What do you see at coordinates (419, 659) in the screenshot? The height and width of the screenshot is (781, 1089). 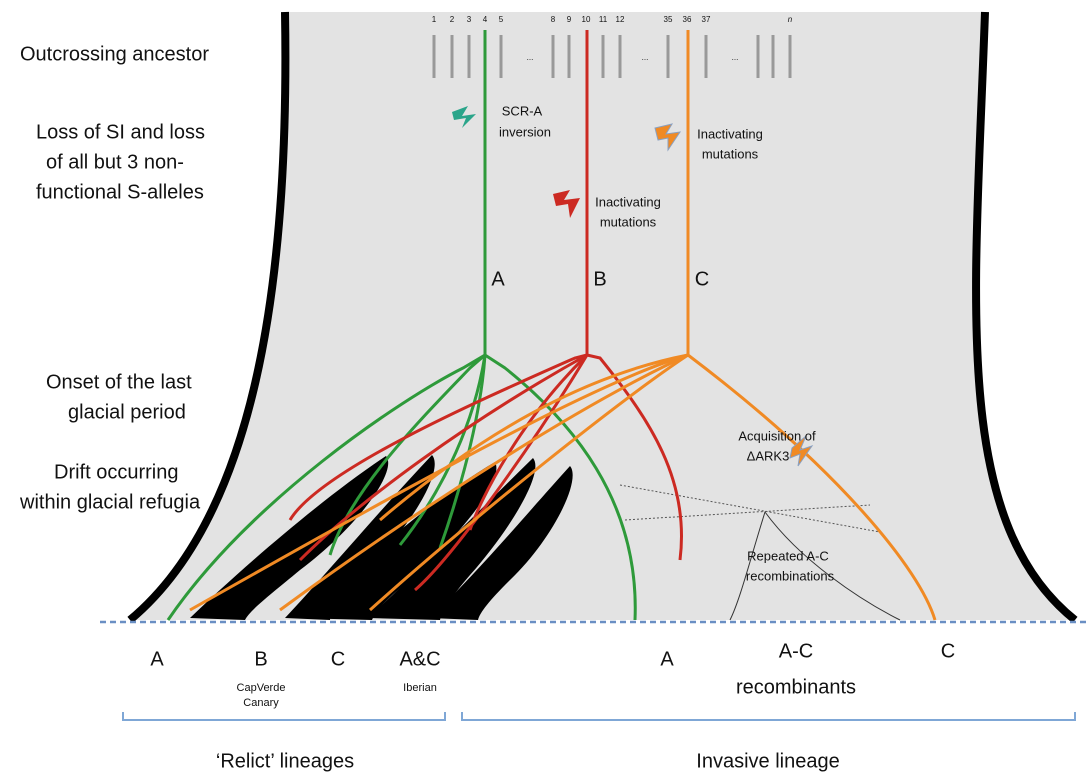 I see `bottom-label: A&C` at bounding box center [419, 659].